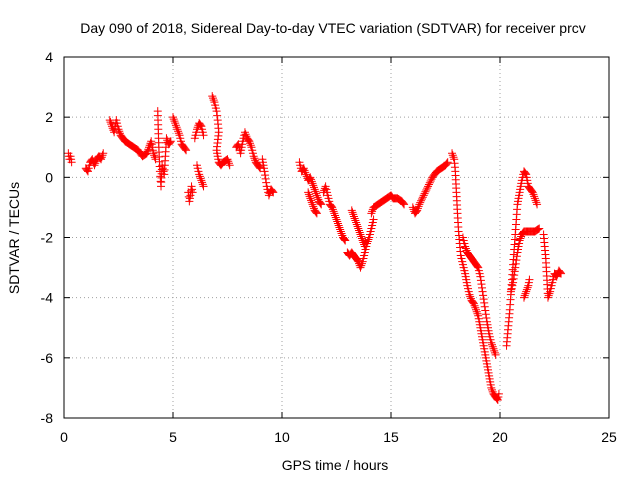  What do you see at coordinates (47, 358) in the screenshot?
I see `y-tick-label: -6` at bounding box center [47, 358].